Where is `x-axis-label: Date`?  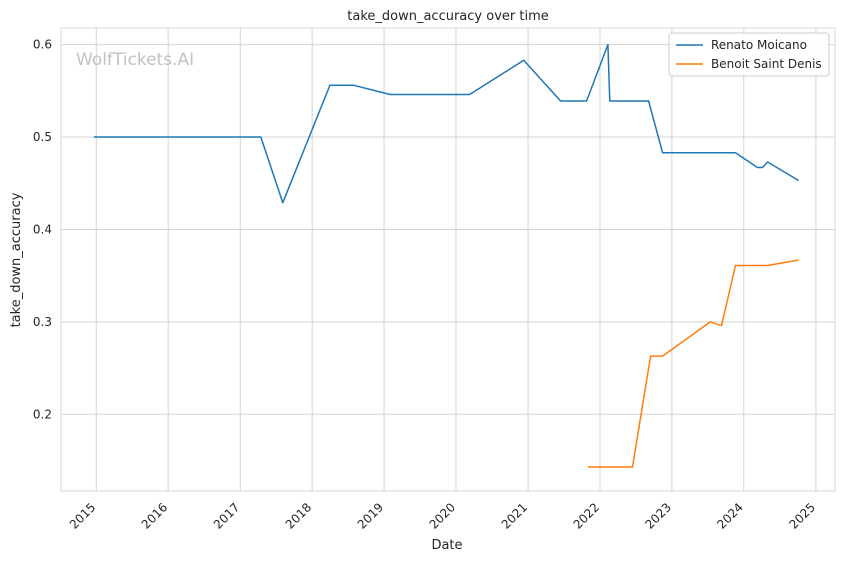
x-axis-label: Date is located at coordinates (446, 545).